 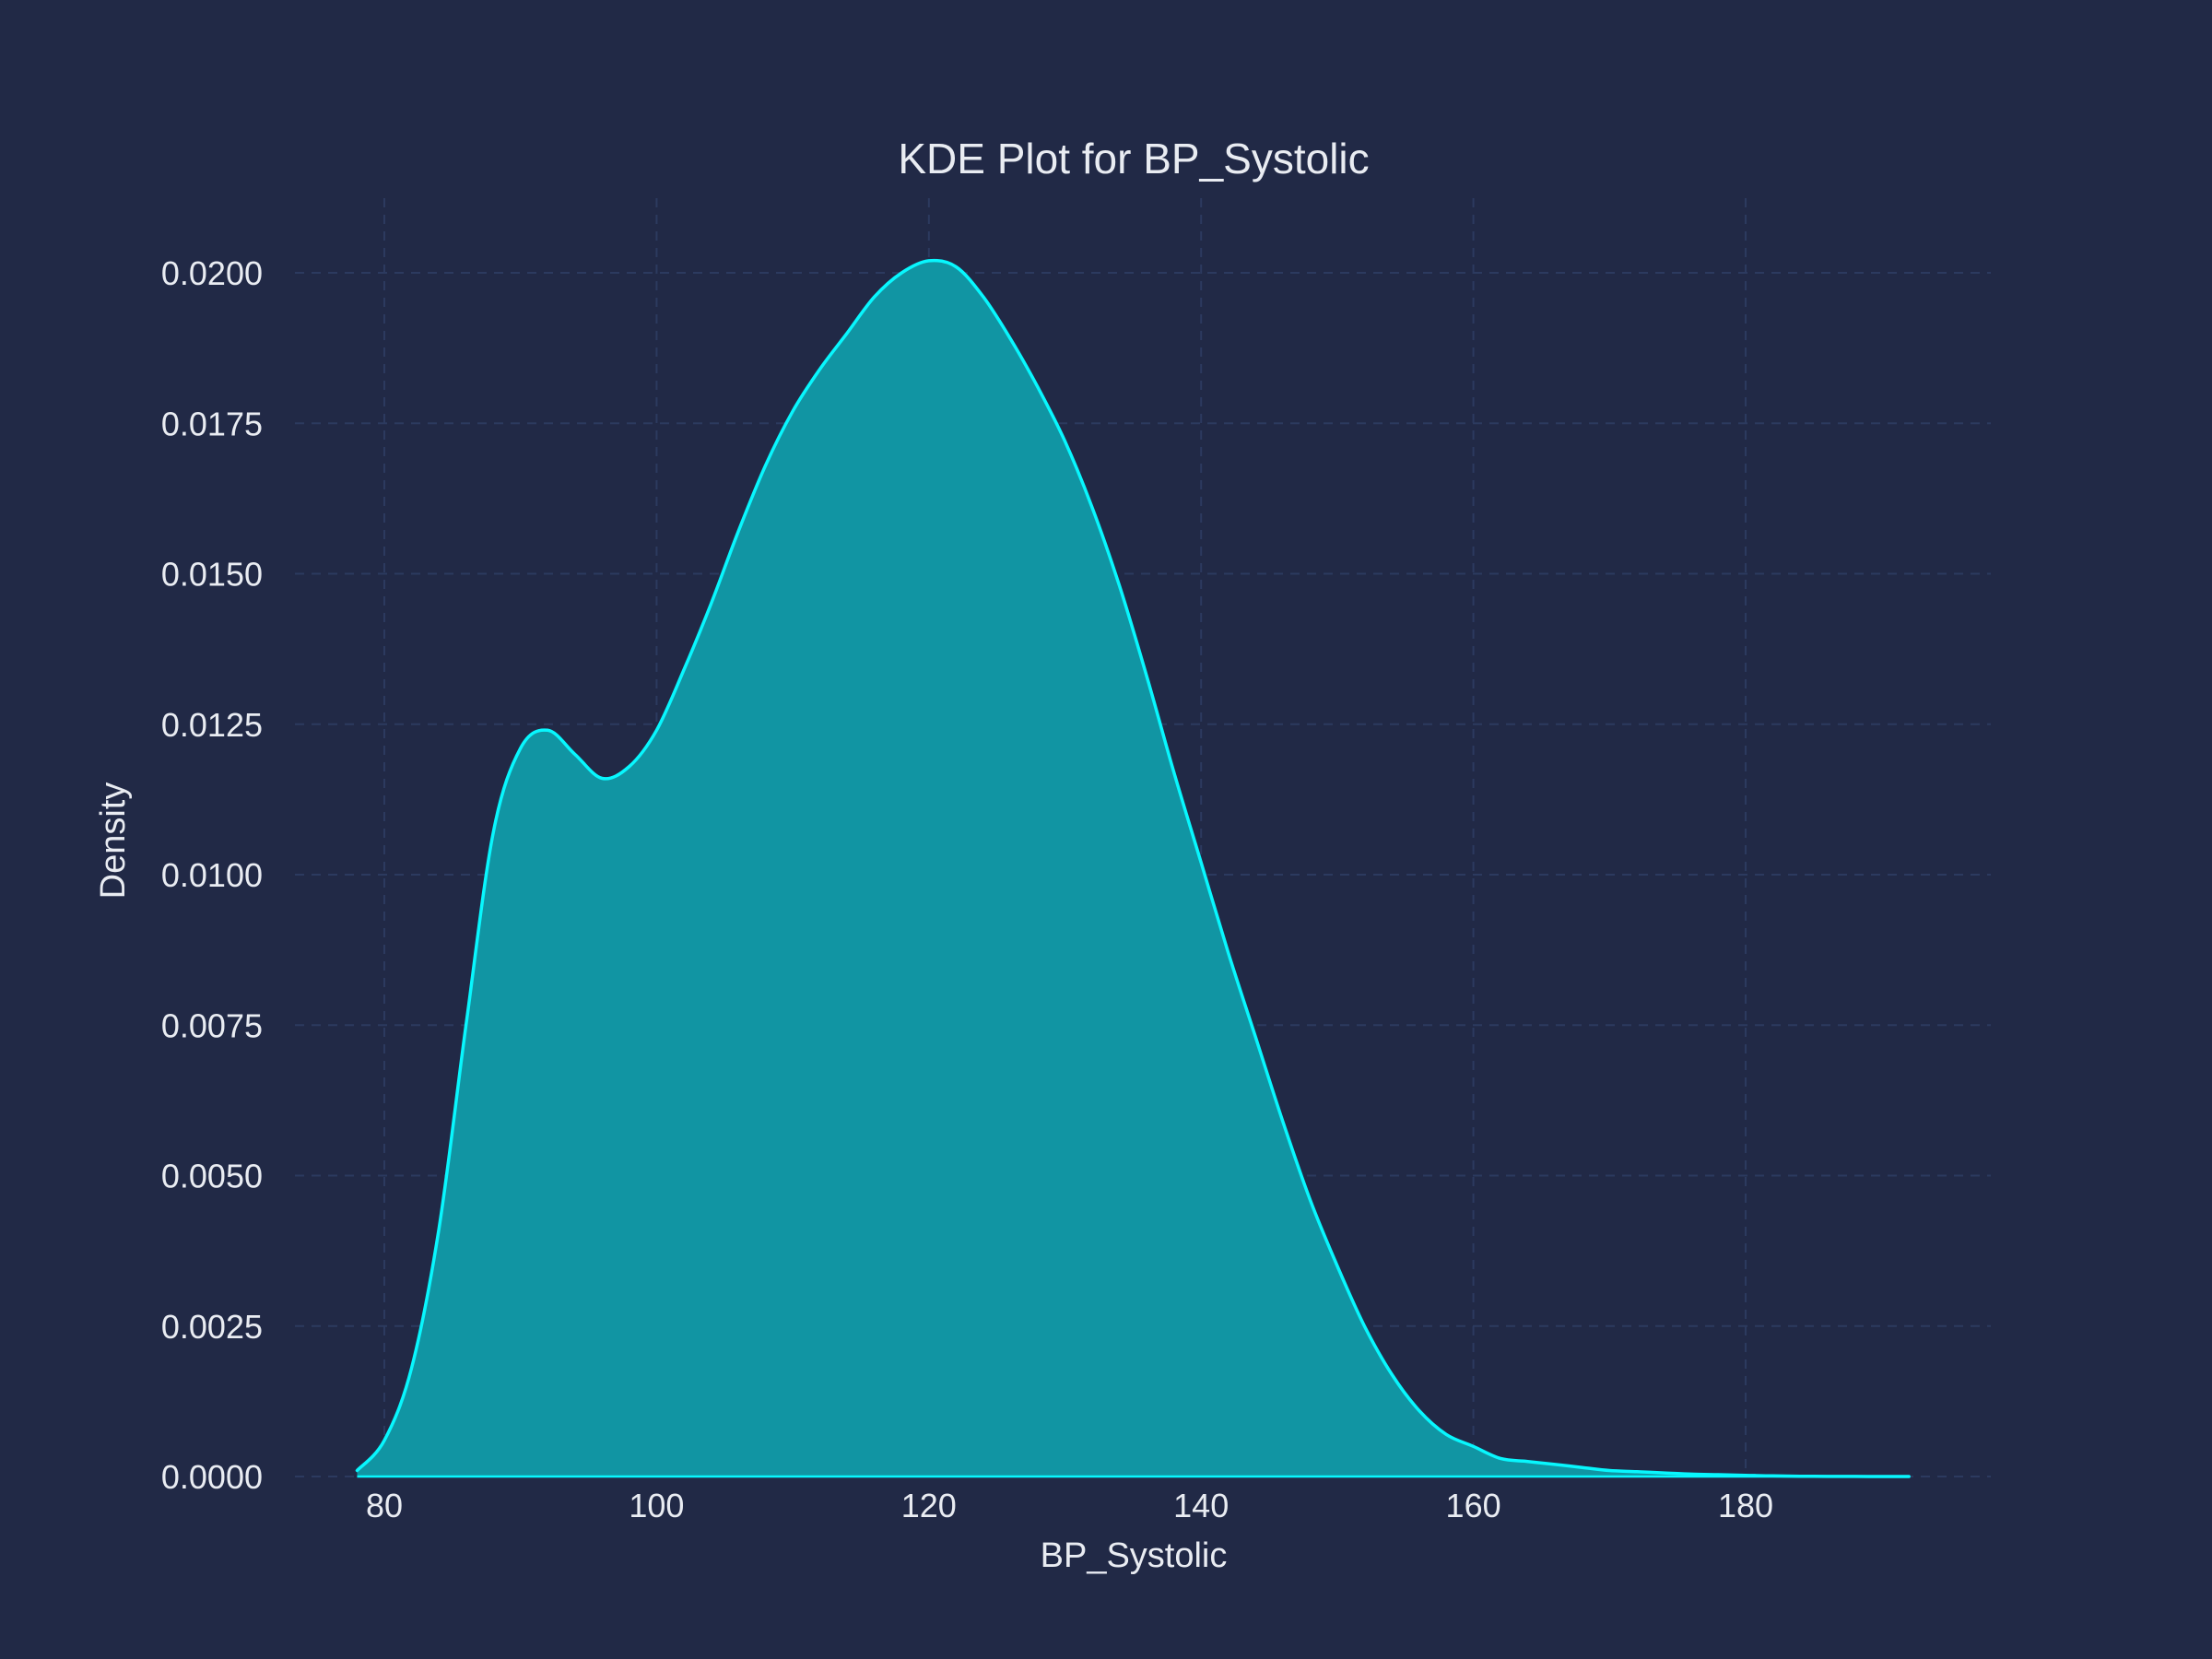 I want to click on x-tick-label: 140, so click(x=1201, y=1505).